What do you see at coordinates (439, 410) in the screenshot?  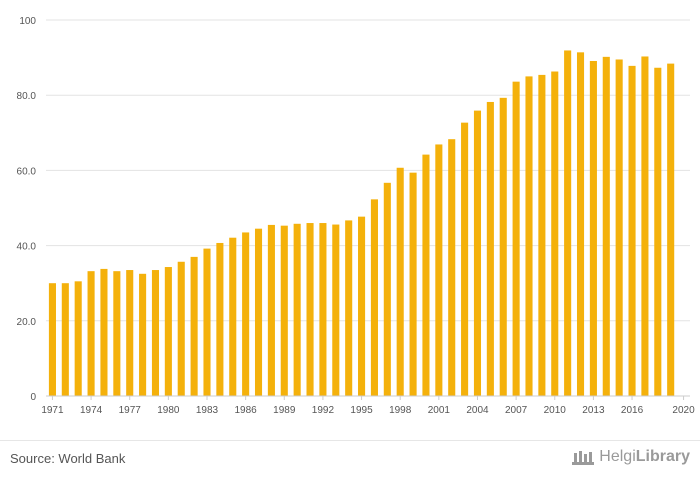 I see `x-tick-label: 2001` at bounding box center [439, 410].